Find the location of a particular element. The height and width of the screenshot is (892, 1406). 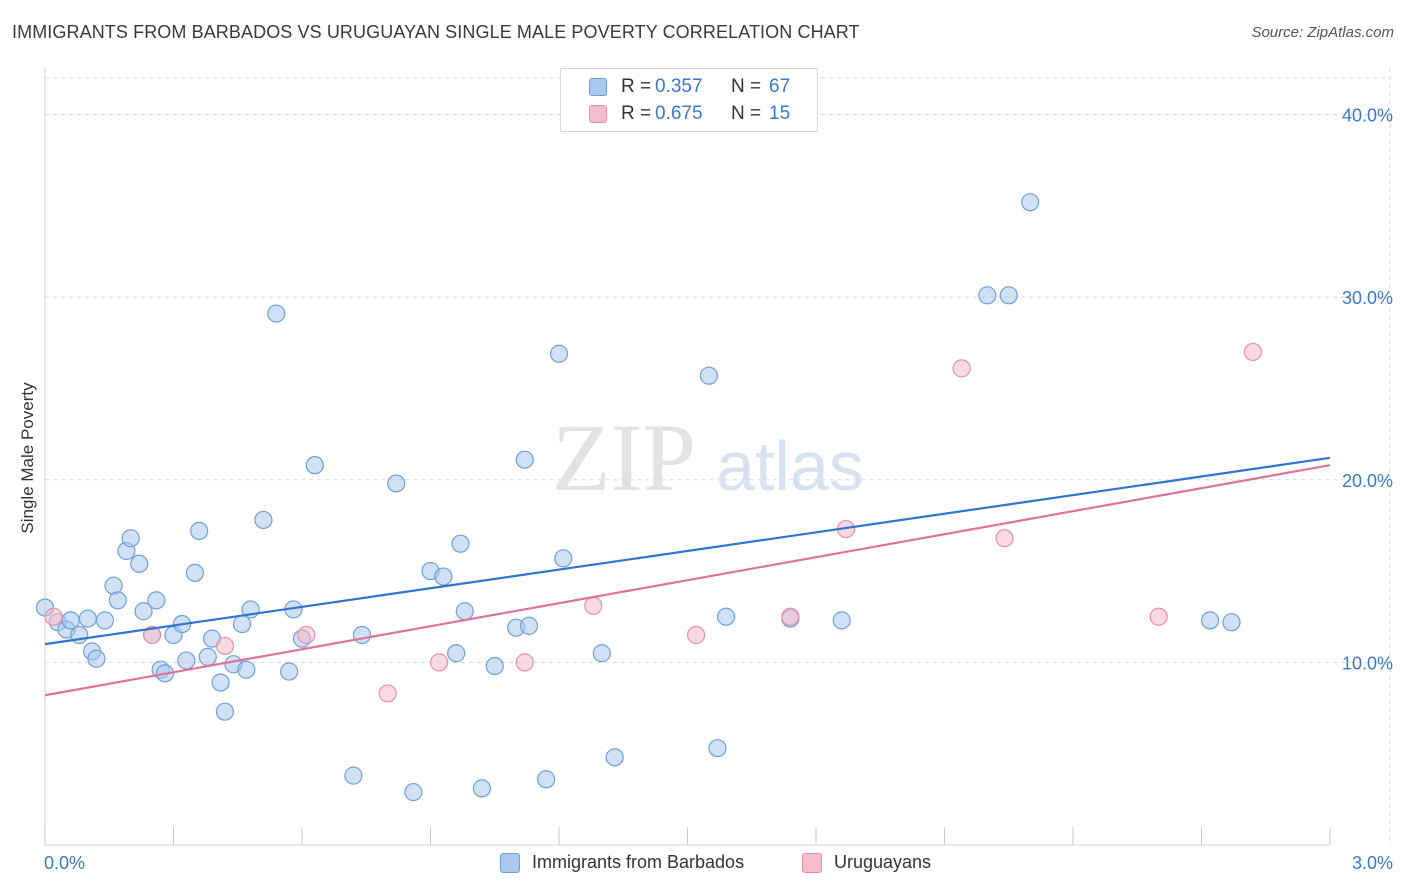

watermark: ZIP atlas is located at coordinates (708, 457).